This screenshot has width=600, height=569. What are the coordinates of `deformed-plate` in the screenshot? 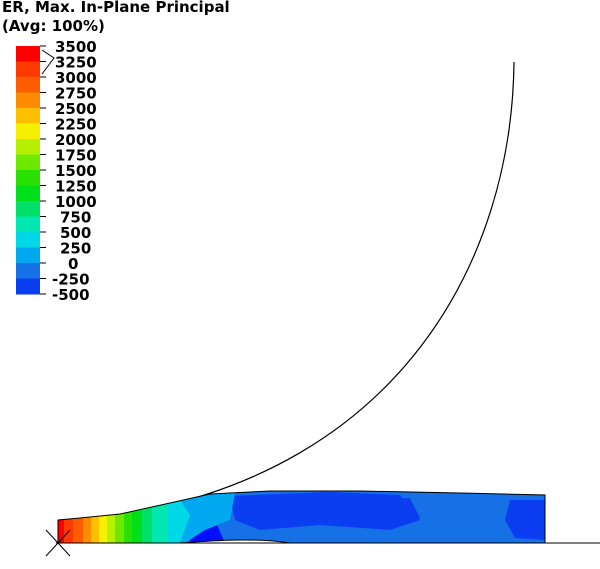 It's located at (301, 517).